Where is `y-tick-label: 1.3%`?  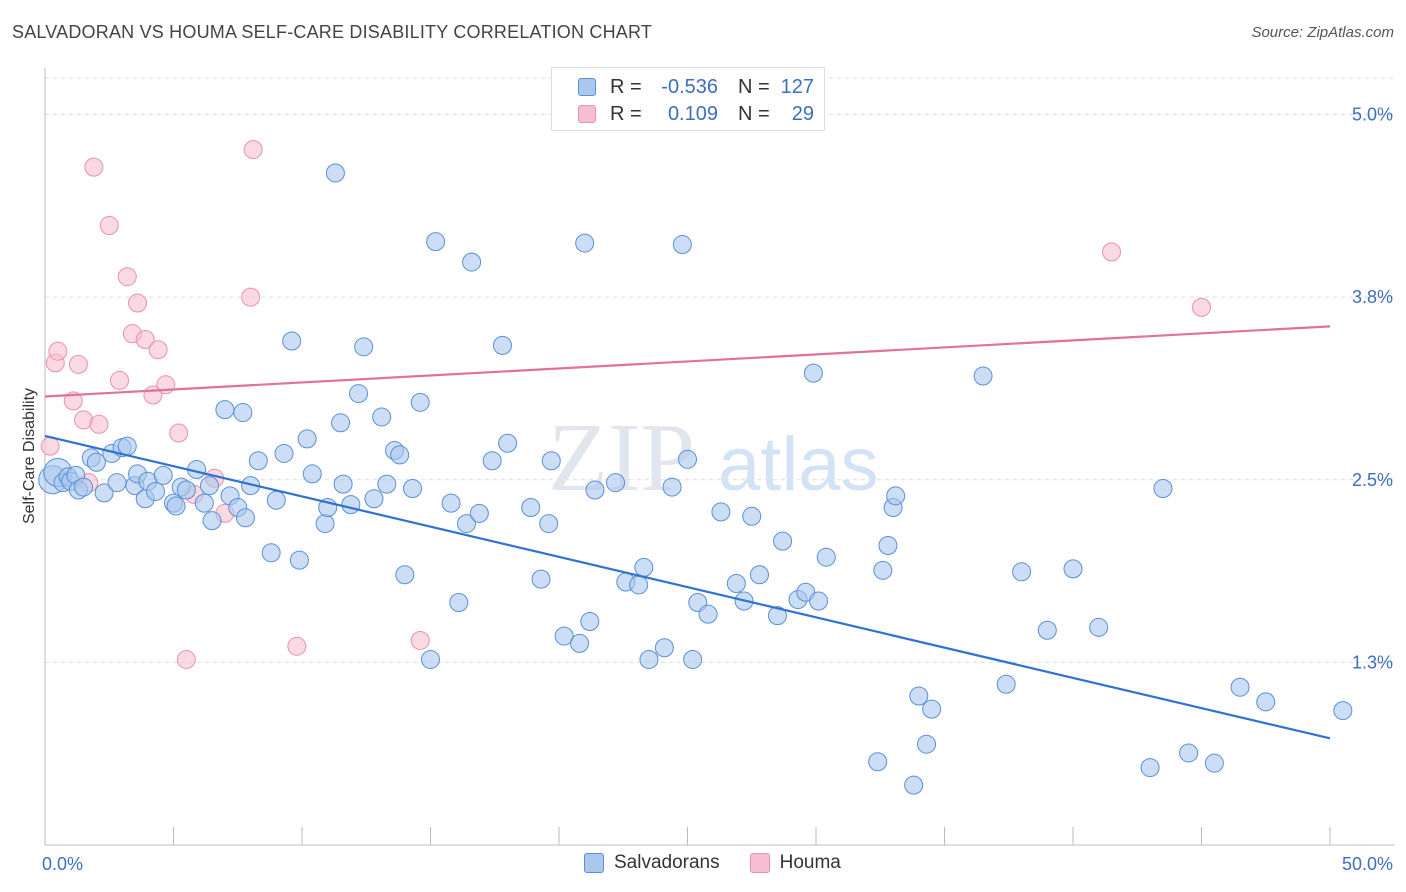
y-tick-label: 1.3% is located at coordinates (1372, 662).